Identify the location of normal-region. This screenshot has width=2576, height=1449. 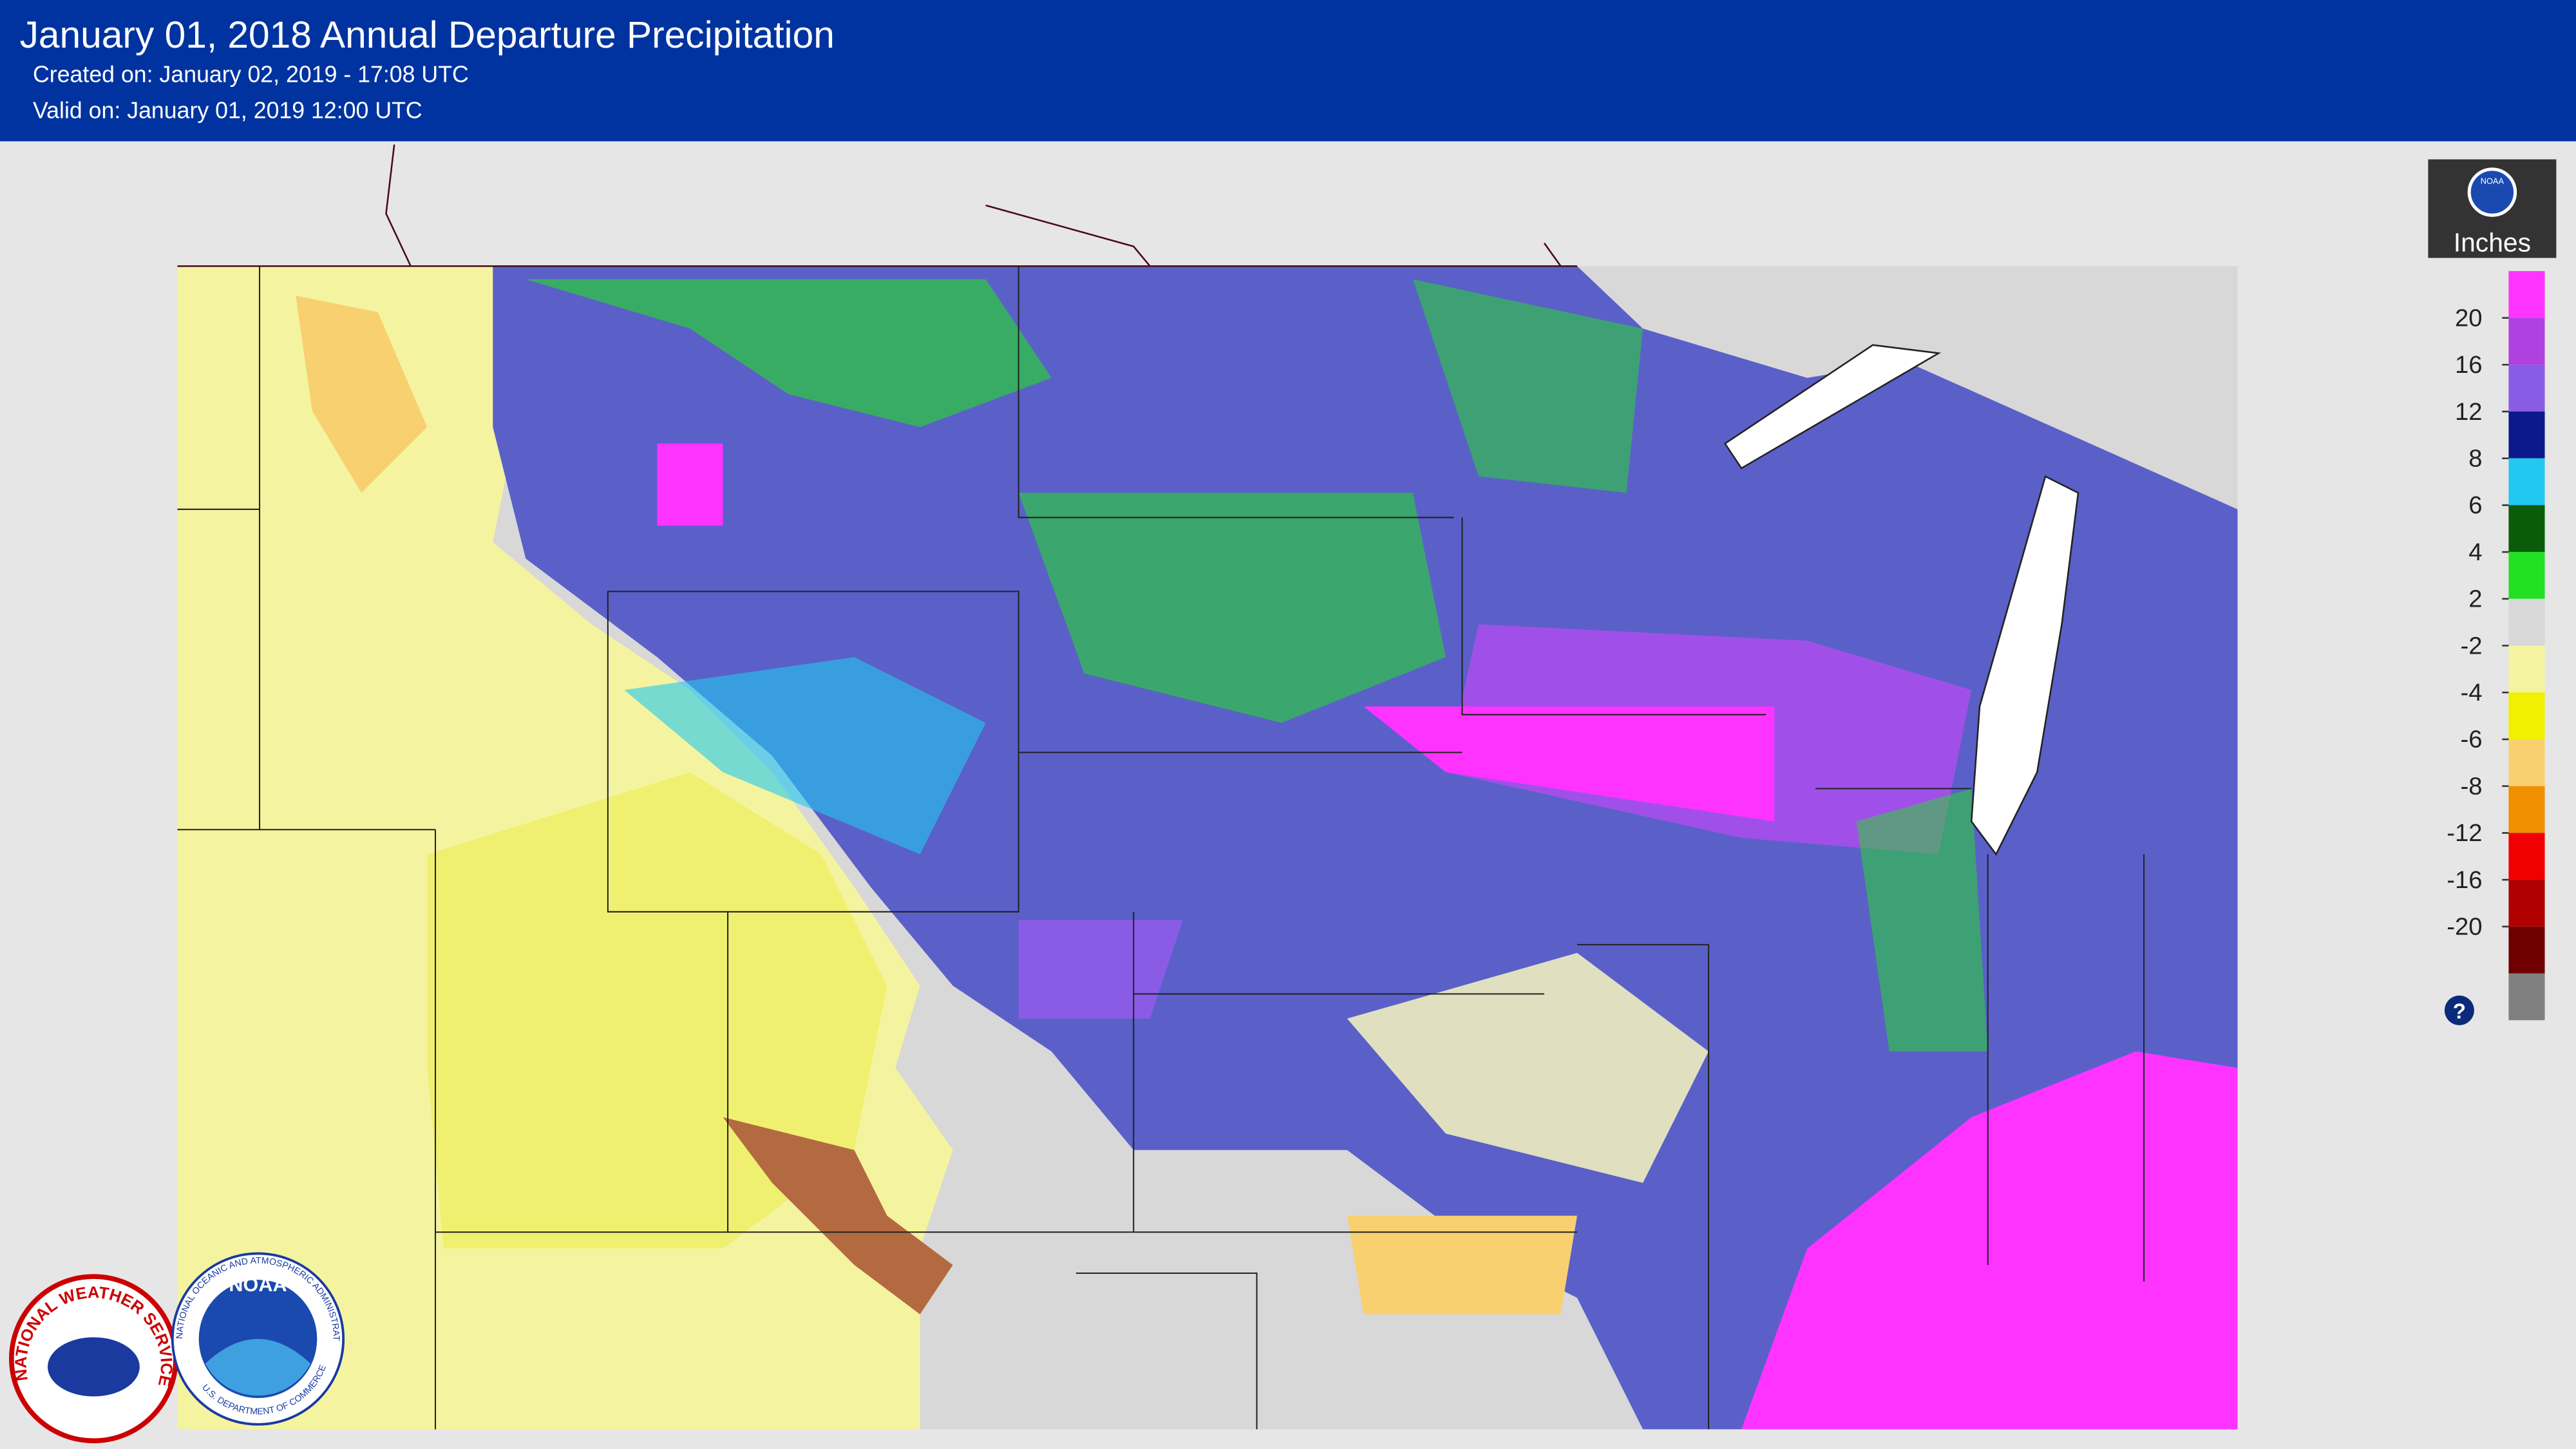
(1528, 1067).